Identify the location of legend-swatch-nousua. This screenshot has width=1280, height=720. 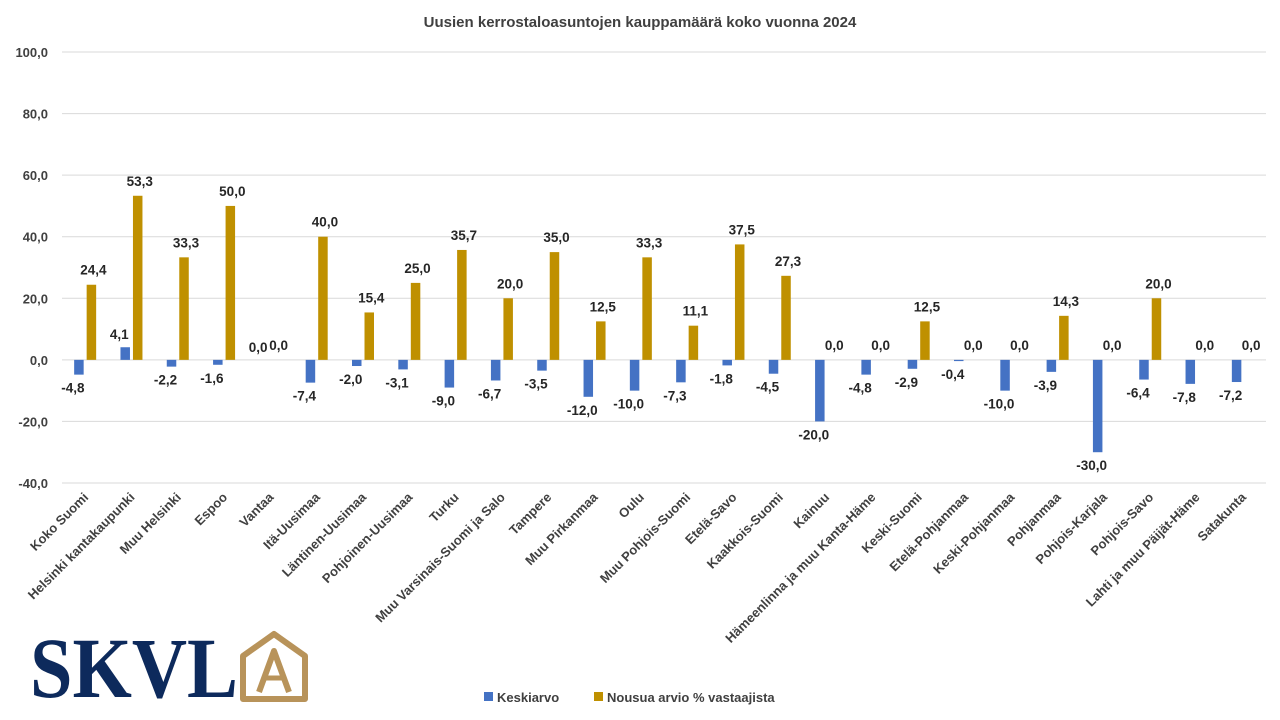
(598, 696).